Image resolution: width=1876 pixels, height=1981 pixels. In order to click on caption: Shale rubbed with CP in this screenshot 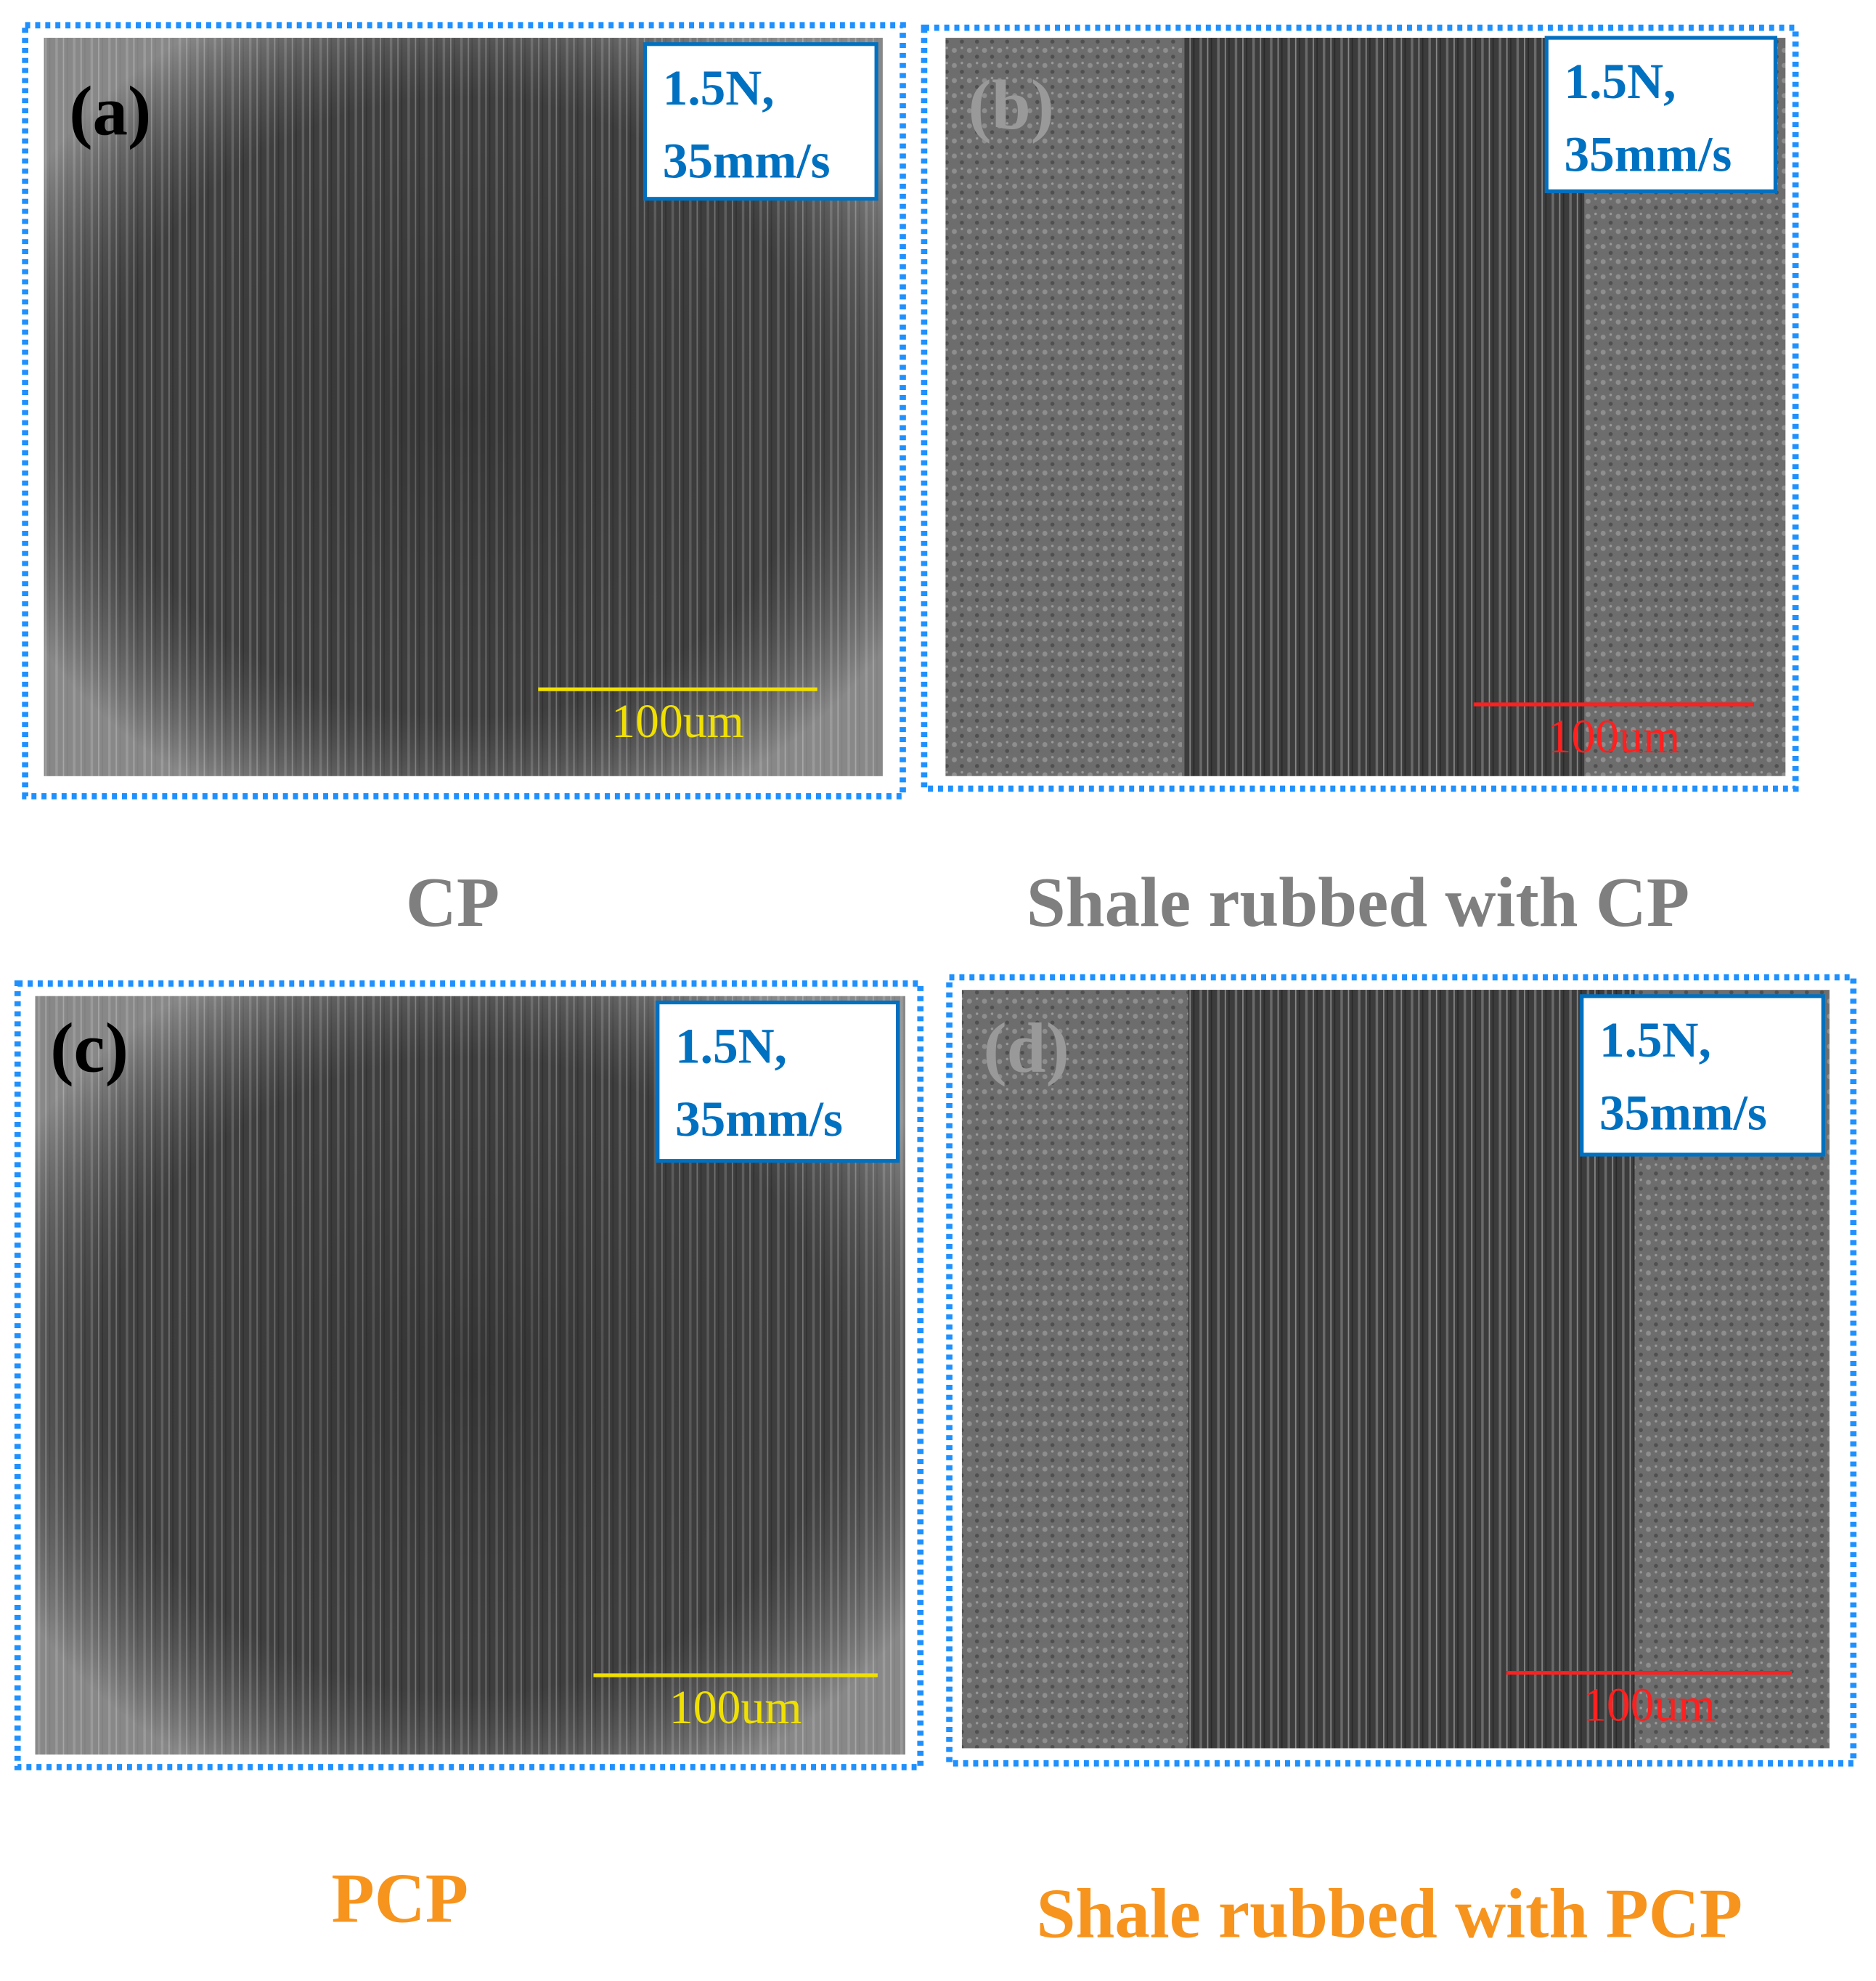, I will do `click(1358, 902)`.